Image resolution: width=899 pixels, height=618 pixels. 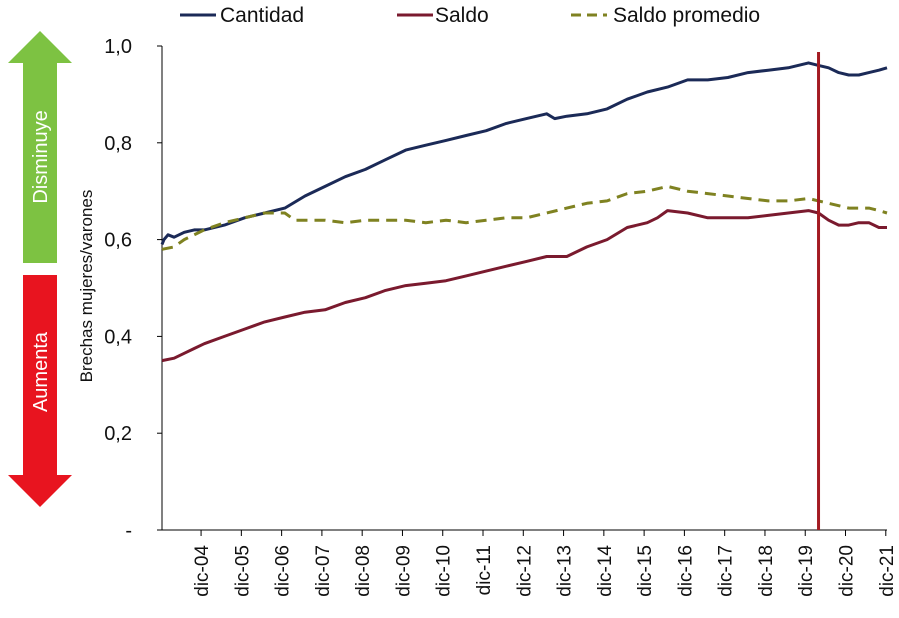 What do you see at coordinates (766, 571) in the screenshot?
I see `x-tick-label: dic-18` at bounding box center [766, 571].